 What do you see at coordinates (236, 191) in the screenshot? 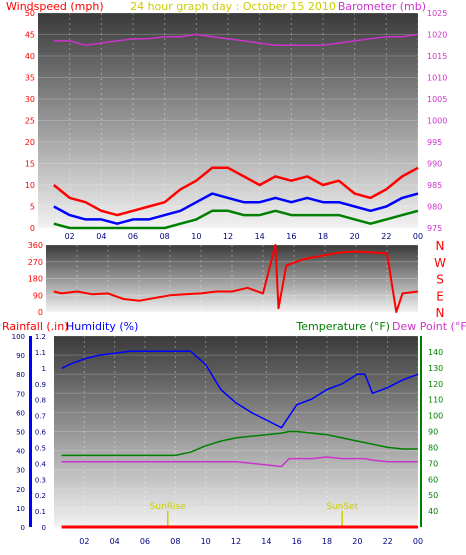
I see `windspeed-line` at bounding box center [236, 191].